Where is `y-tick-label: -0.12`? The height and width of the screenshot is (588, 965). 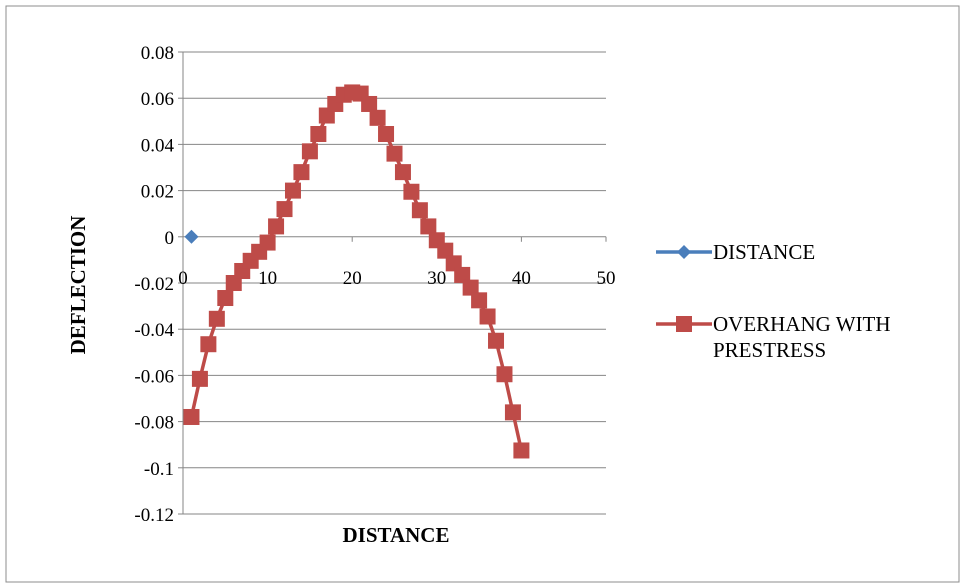
y-tick-label: -0.12 is located at coordinates (154, 515).